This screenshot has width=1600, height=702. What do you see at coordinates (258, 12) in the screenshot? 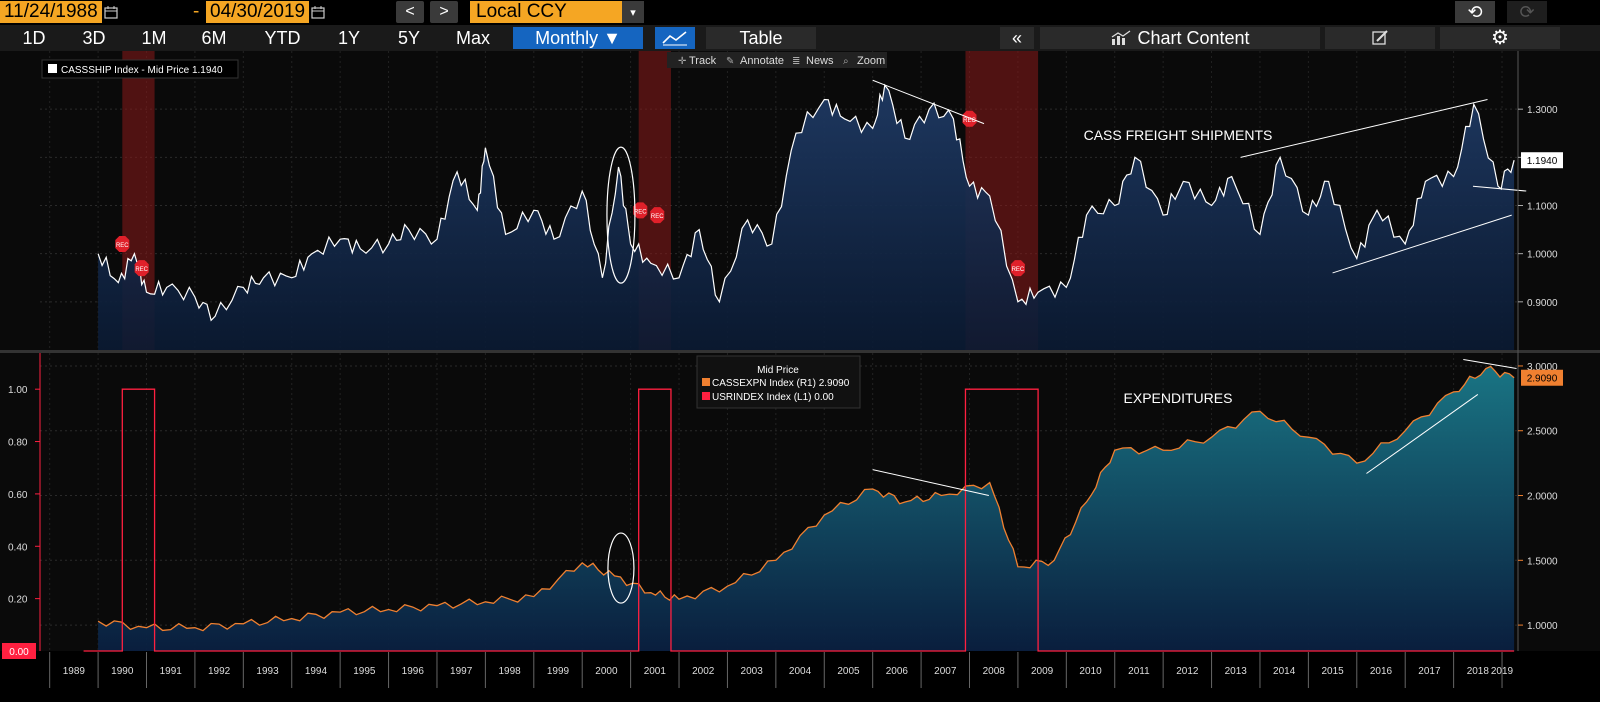
I see `end-date-input: 04/30/2019` at bounding box center [258, 12].